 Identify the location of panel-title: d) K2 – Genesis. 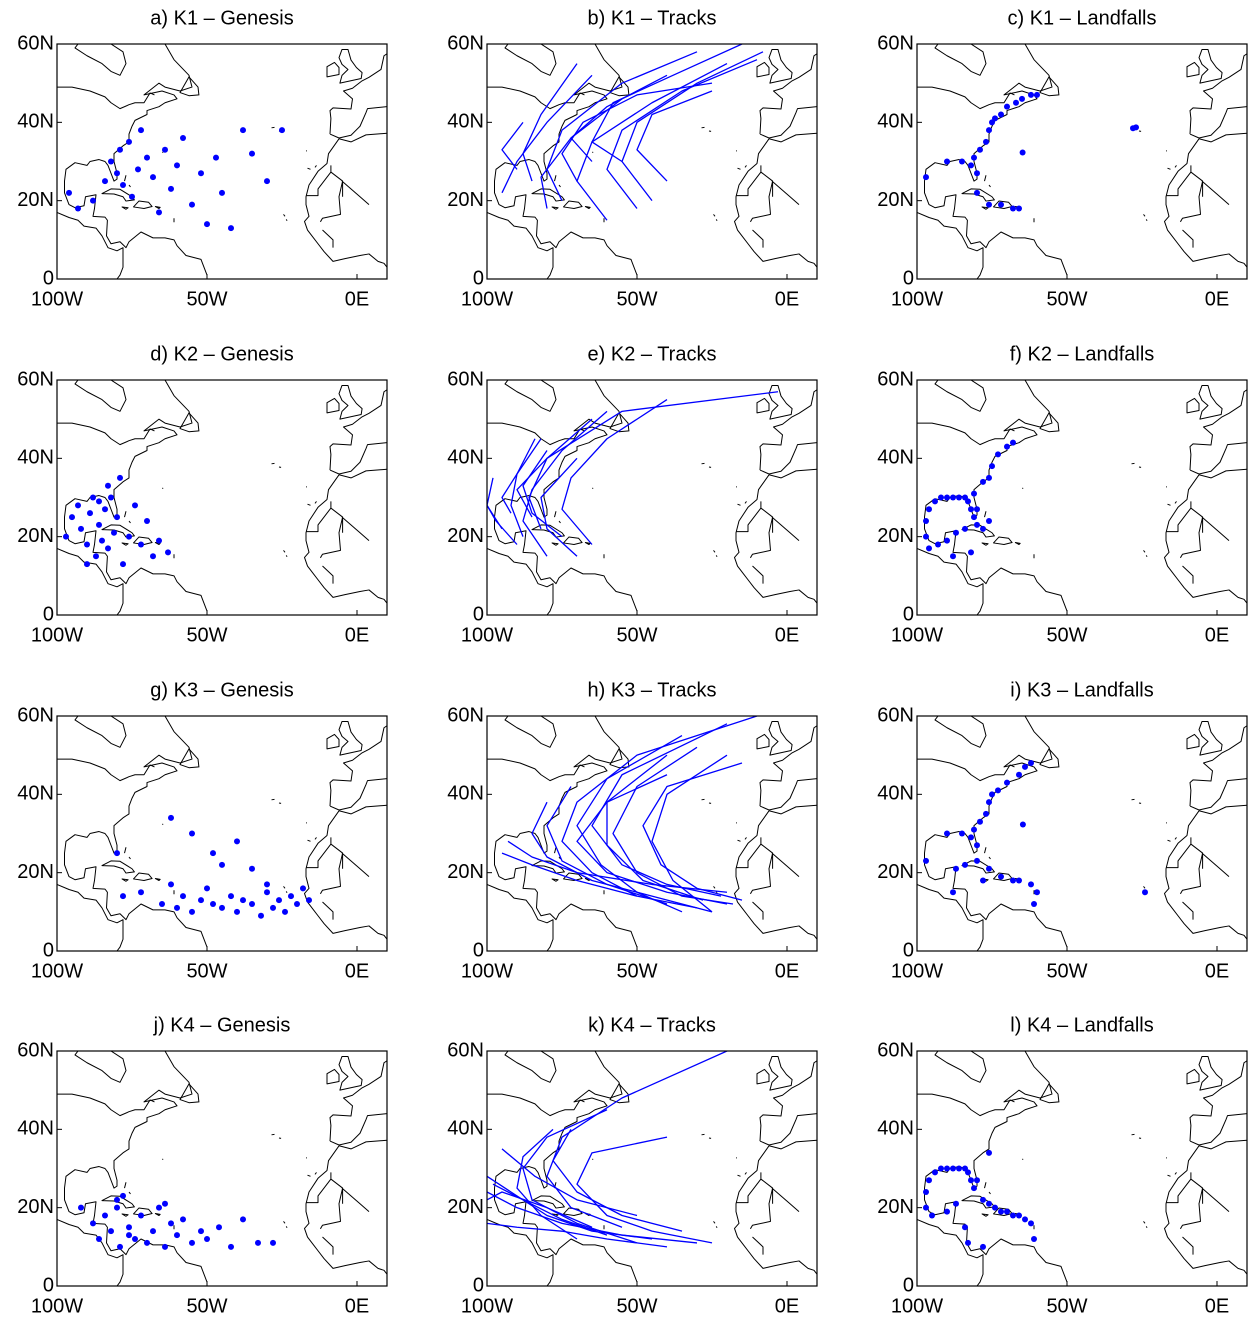
(221, 354).